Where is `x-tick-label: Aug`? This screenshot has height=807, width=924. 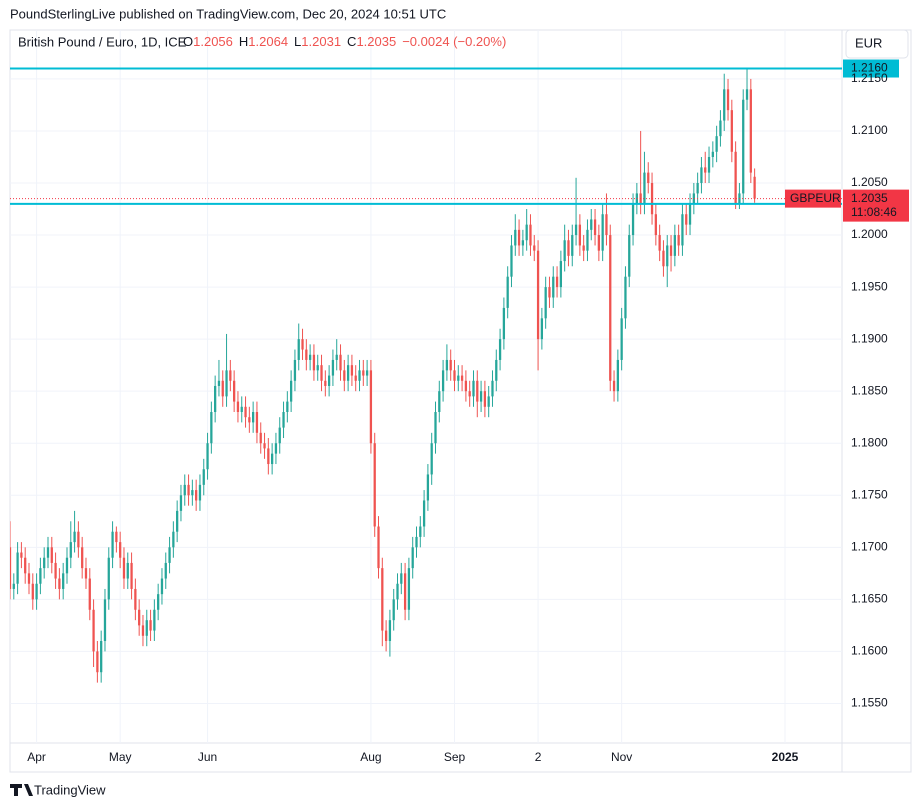
x-tick-label: Aug is located at coordinates (370, 757).